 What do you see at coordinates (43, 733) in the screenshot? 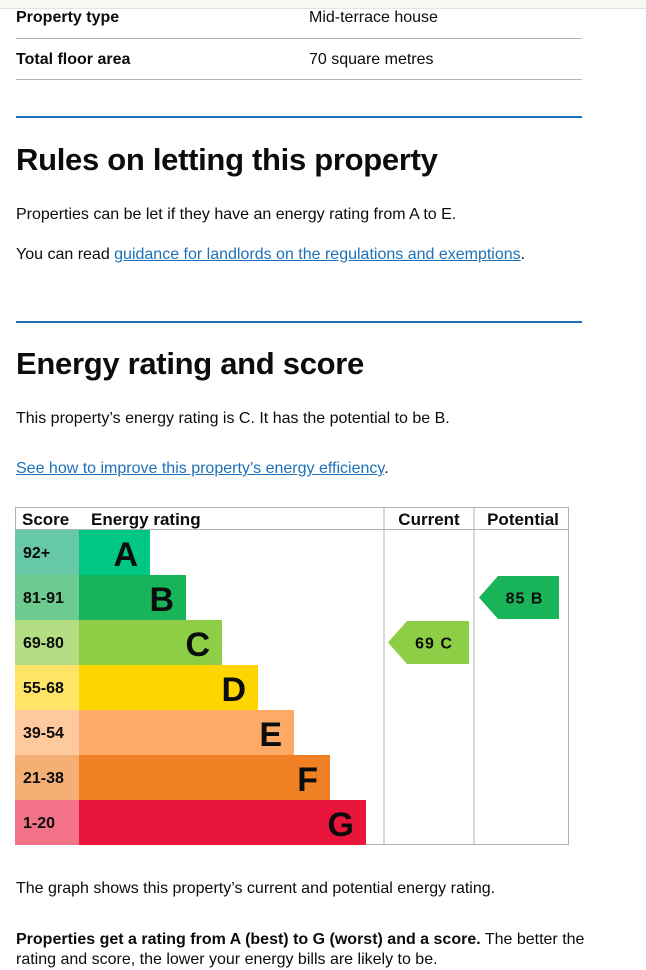
I see `score-label-e: 39-54` at bounding box center [43, 733].